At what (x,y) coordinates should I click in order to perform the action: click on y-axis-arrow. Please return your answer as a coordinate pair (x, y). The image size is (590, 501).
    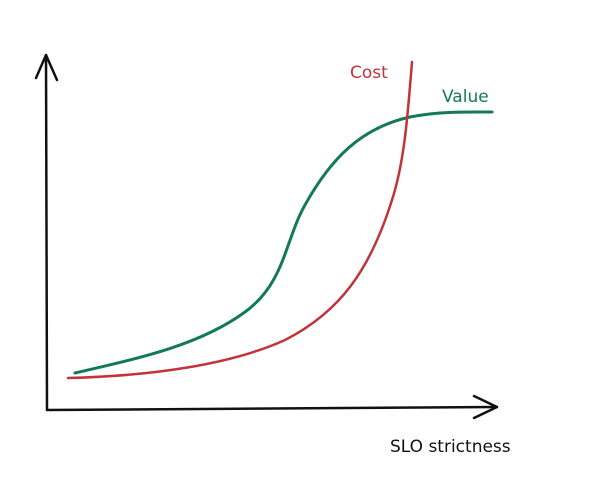
    Looking at the image, I should click on (46, 67).